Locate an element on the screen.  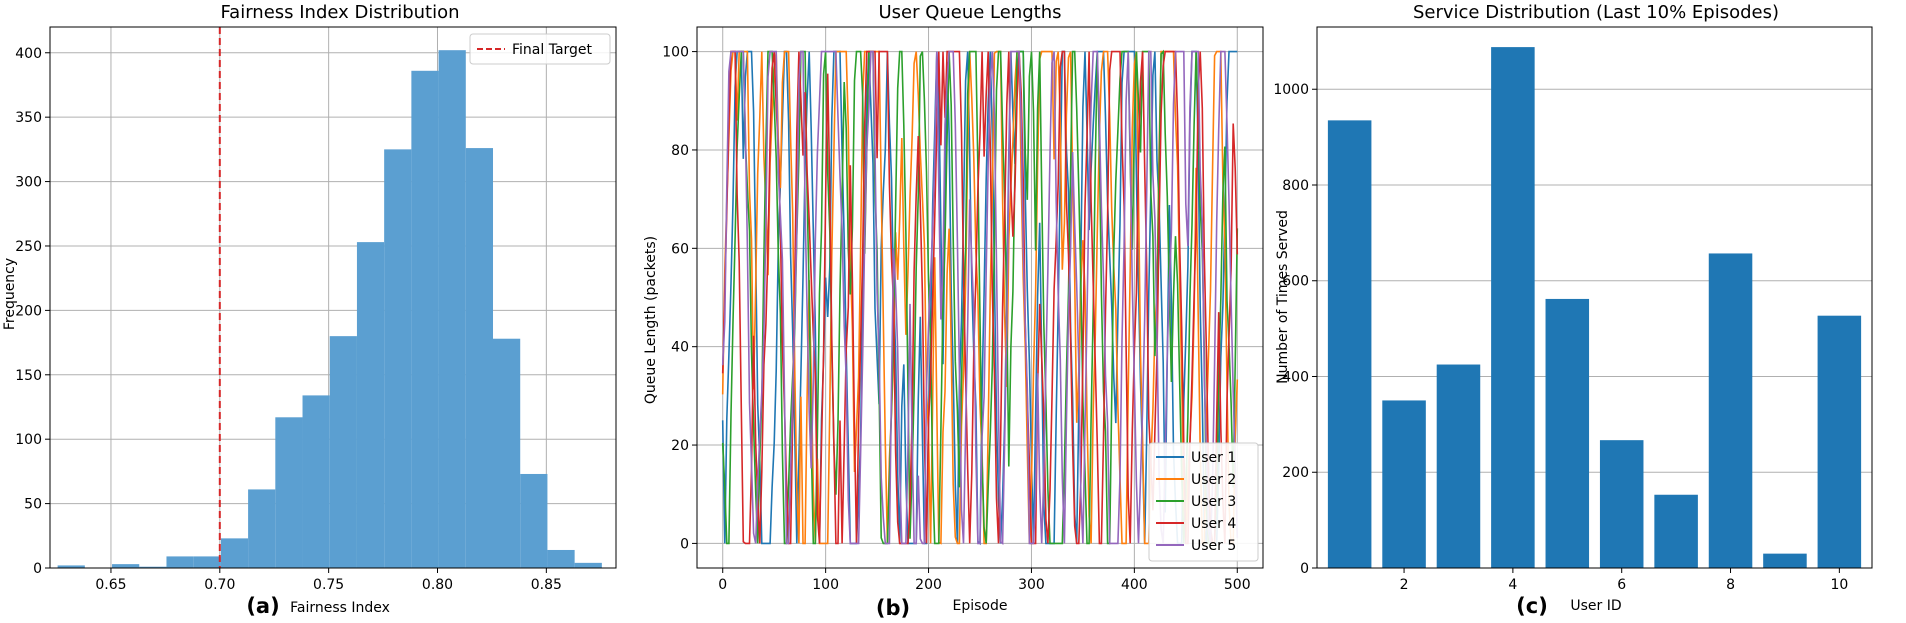
x-tick-label: 2 is located at coordinates (1404, 585).